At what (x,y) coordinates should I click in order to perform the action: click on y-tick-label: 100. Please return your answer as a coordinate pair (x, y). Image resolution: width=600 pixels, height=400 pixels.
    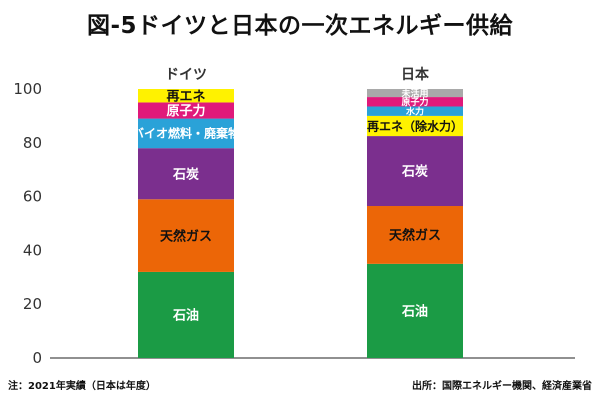
    Looking at the image, I should click on (27, 89).